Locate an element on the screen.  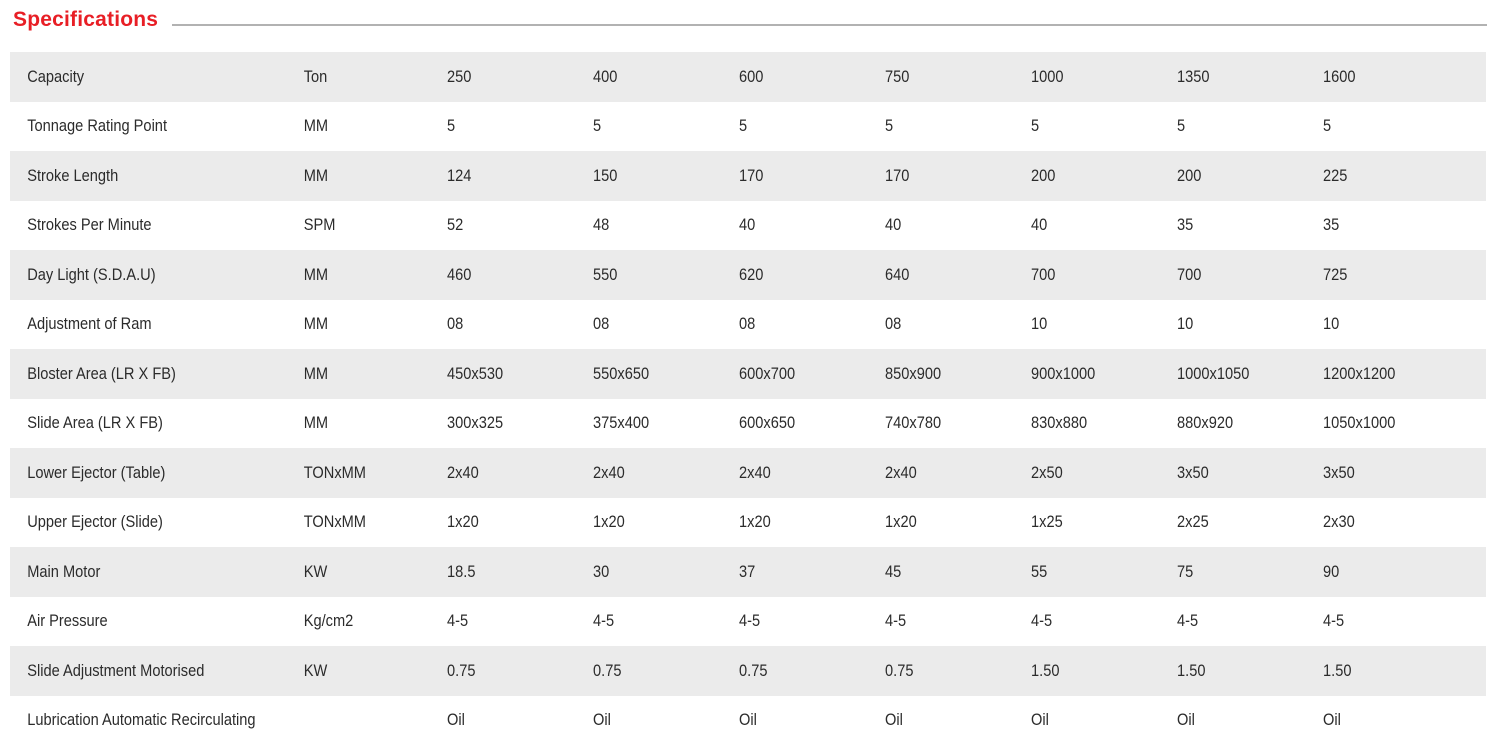
row-label: Upper Ejector (Slide) is located at coordinates (95, 522).